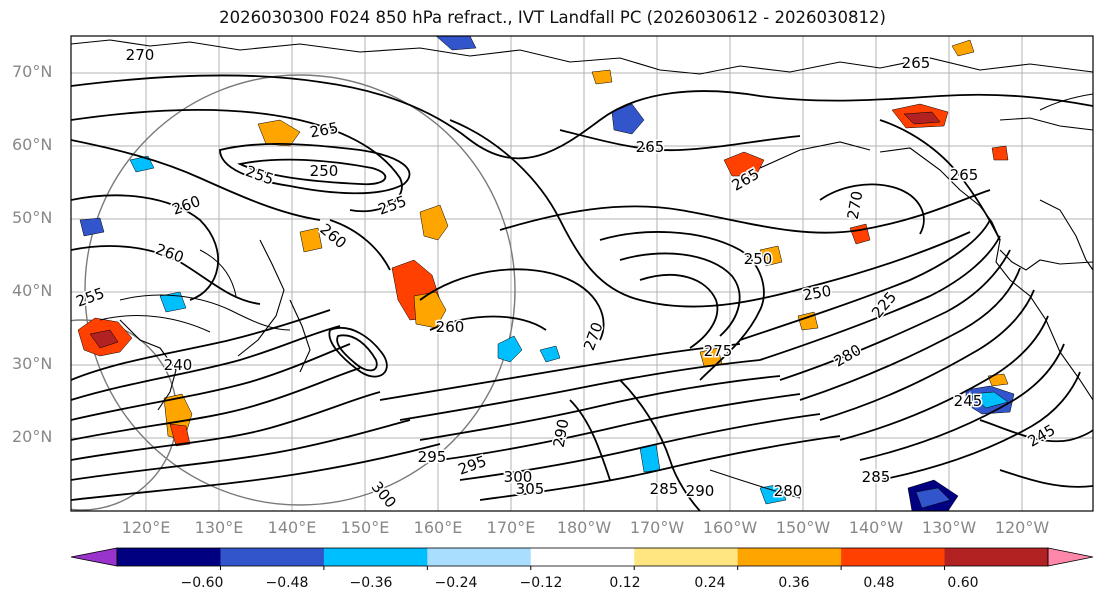  Describe the element at coordinates (140, 55) in the screenshot. I see `contour-label: 270` at that location.